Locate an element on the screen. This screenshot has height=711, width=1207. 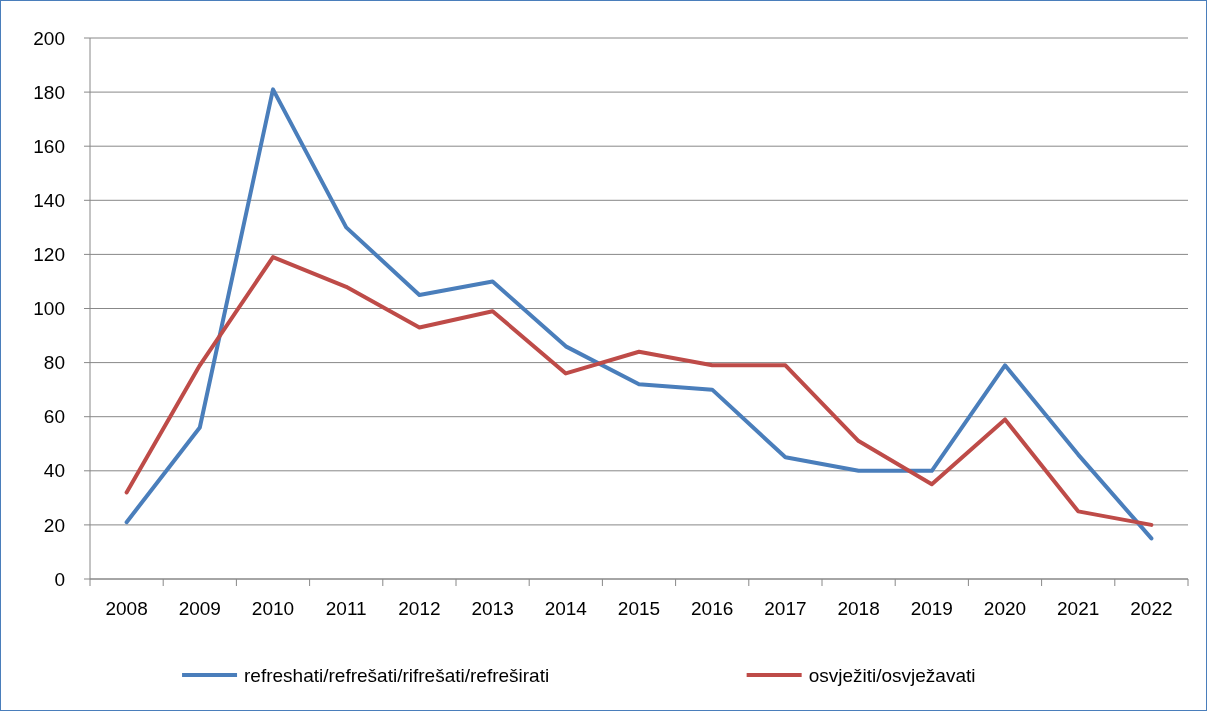
x-tick-label: 2010 is located at coordinates (273, 608).